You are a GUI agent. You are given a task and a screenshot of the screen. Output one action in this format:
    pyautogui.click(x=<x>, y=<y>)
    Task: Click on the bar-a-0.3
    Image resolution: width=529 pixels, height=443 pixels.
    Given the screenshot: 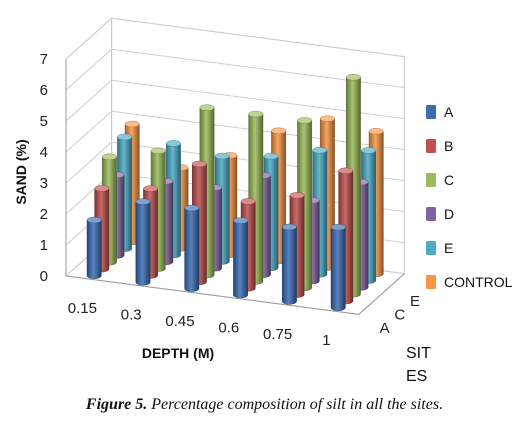 What is the action you would take?
    pyautogui.click(x=143, y=242)
    